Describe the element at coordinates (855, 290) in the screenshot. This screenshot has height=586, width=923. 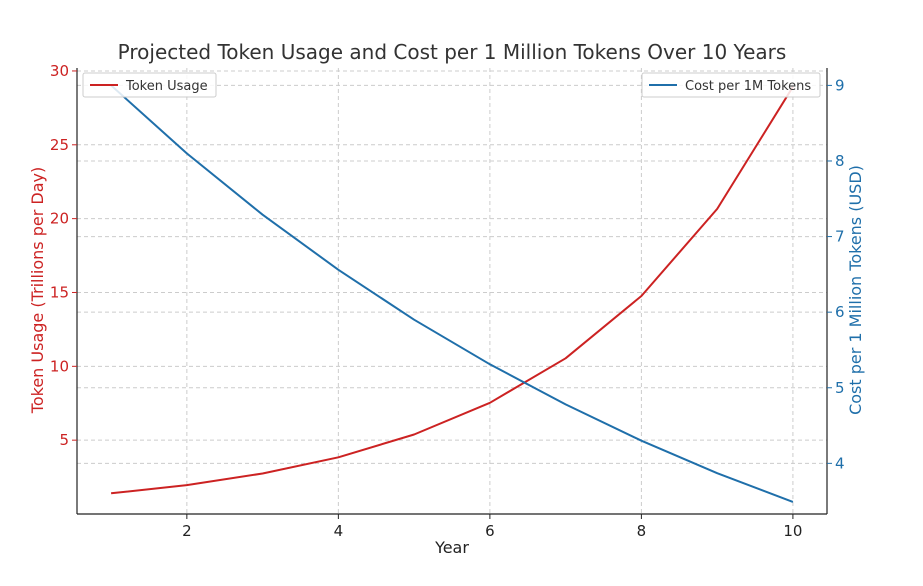
I see `y-axis-right-label: Cost per 1 Million Tokens (USD)` at that location.